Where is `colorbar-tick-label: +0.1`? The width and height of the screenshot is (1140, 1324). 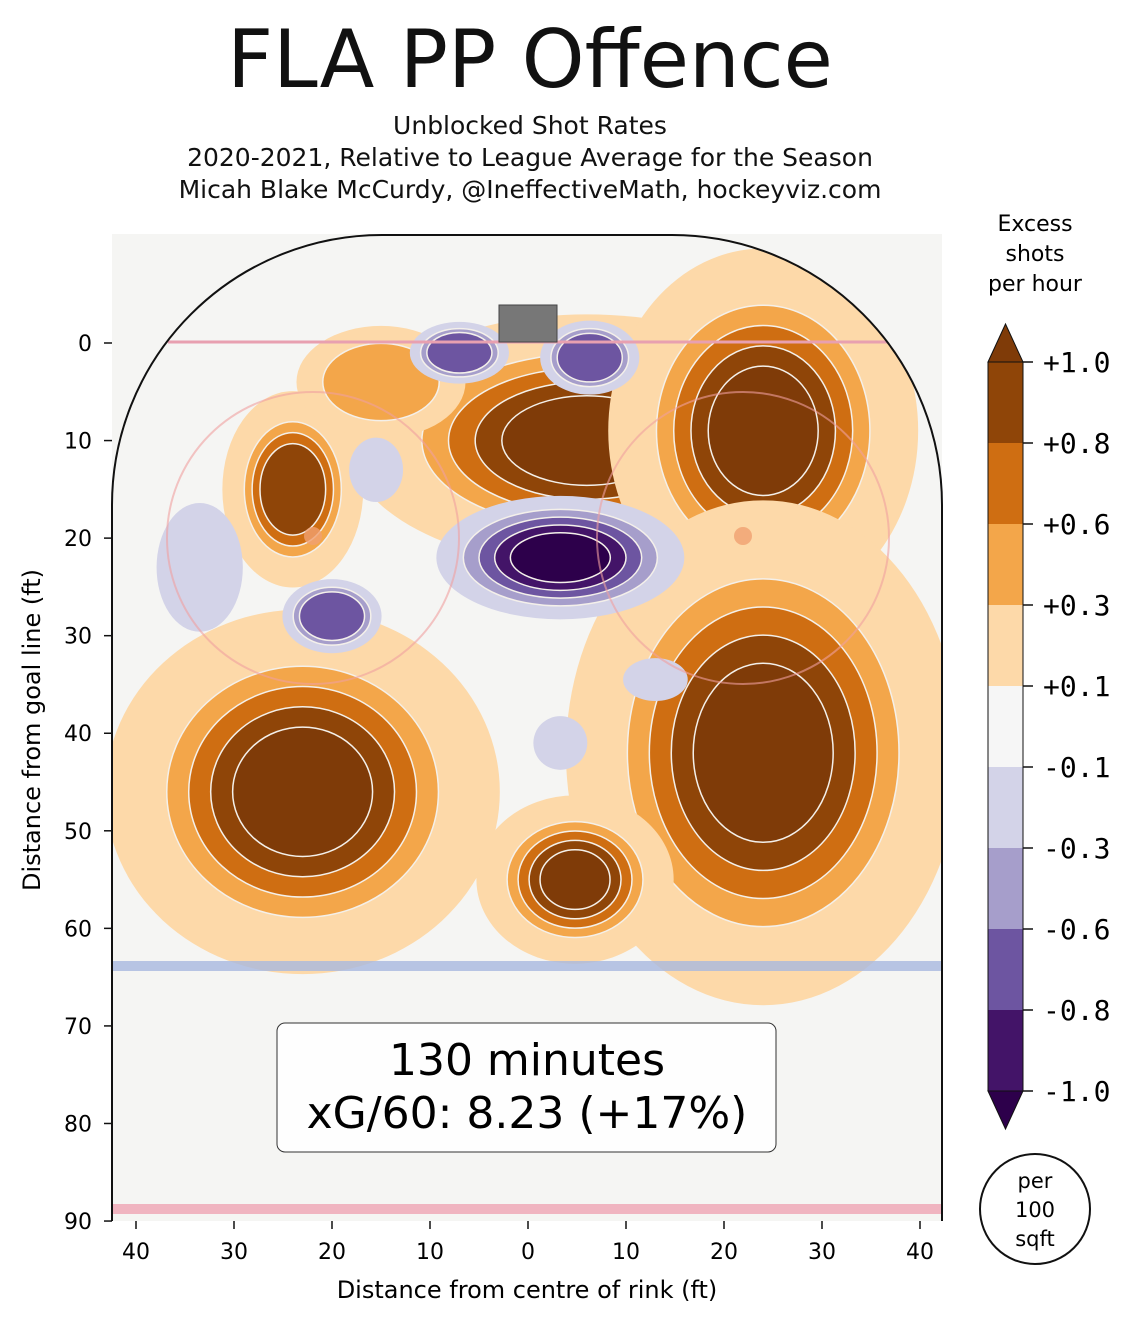 colorbar-tick-label: +0.1 is located at coordinates (1076, 686).